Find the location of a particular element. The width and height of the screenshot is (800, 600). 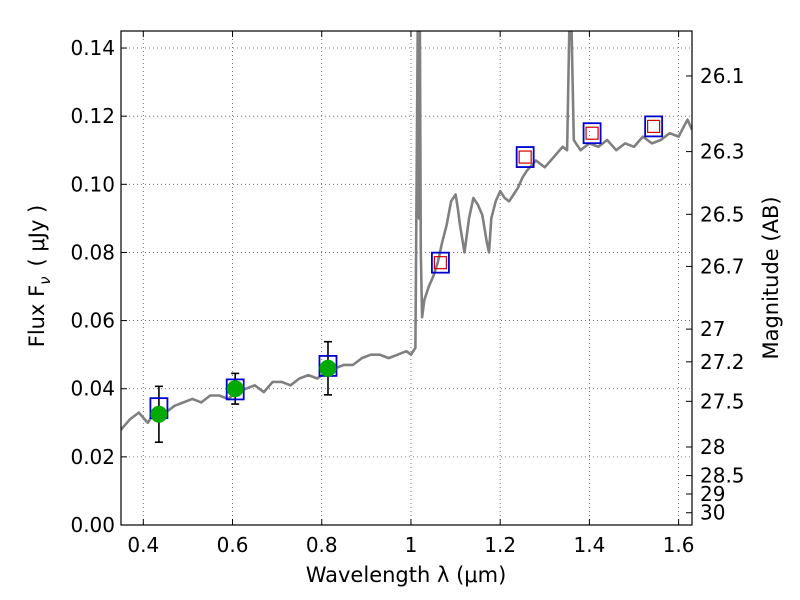

y-tick-label: 0.06 is located at coordinates (92, 321).